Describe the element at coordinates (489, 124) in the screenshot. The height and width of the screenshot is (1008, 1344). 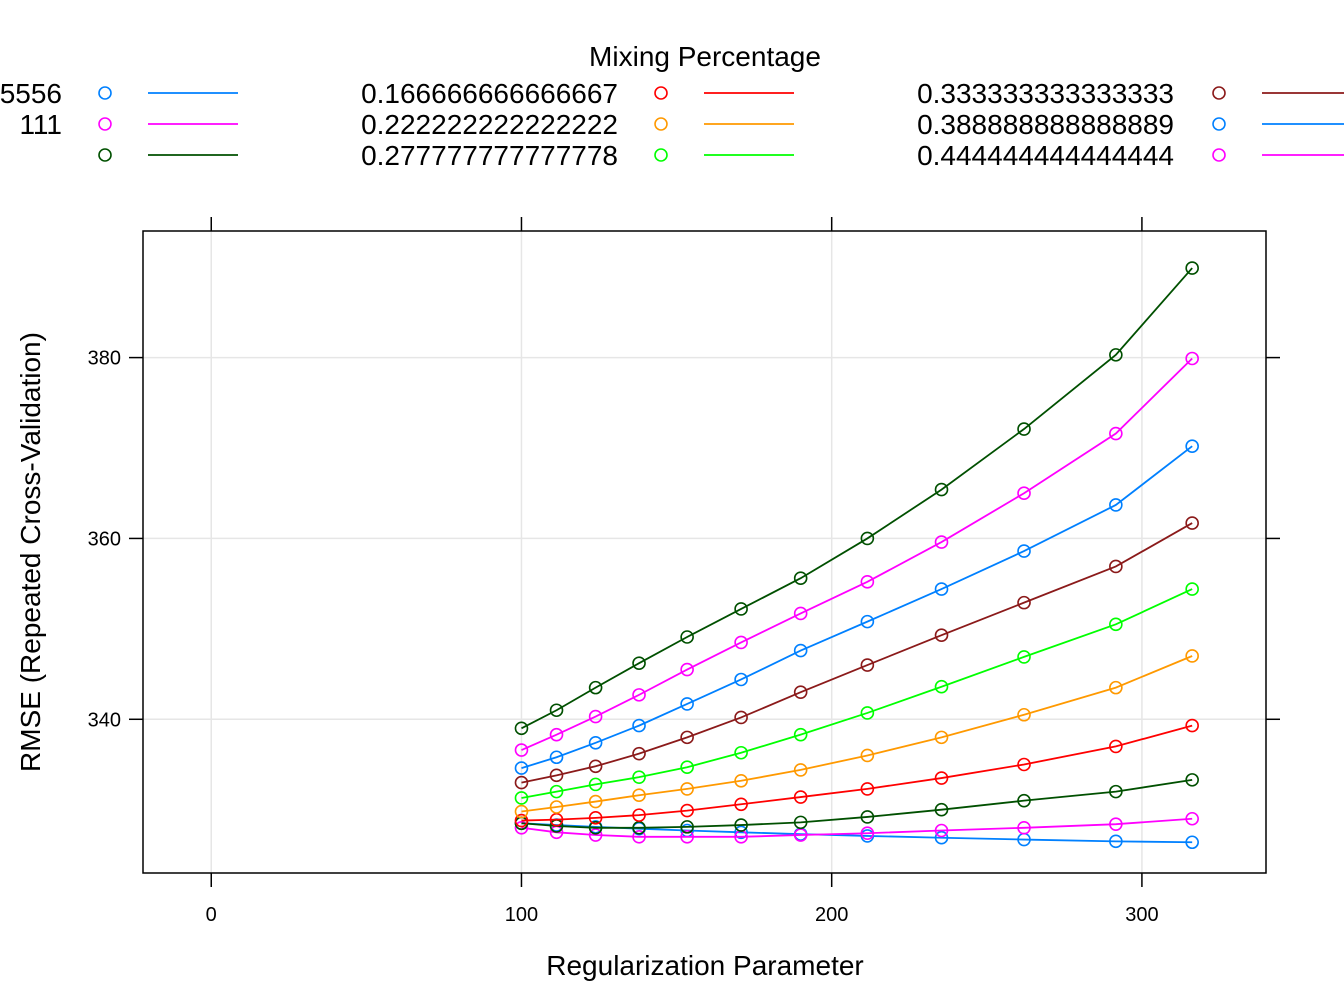
I see `legend-label: 0.222222222222222` at that location.